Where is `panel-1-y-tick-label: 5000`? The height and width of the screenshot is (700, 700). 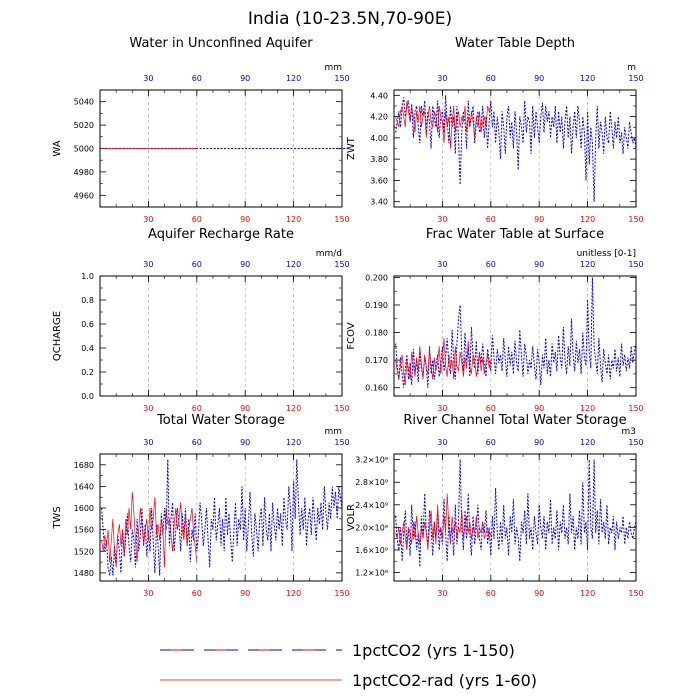
panel-1-y-tick-label: 5000 is located at coordinates (84, 149).